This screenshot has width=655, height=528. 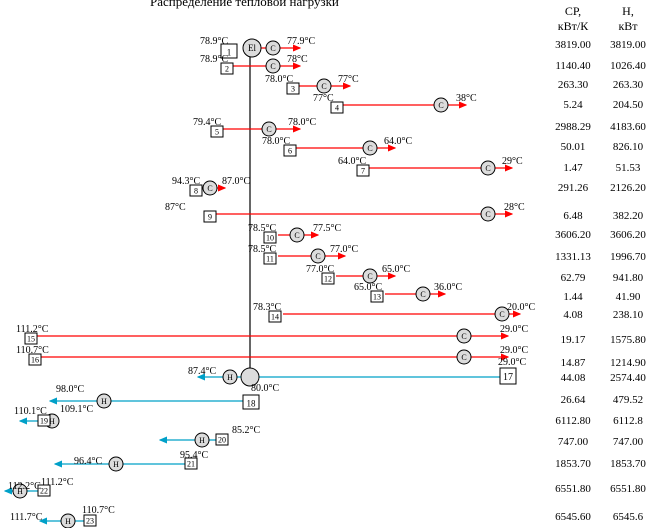 What do you see at coordinates (209, 188) in the screenshot?
I see `hot-stream-8-cooler-icon-letter: C` at bounding box center [209, 188].